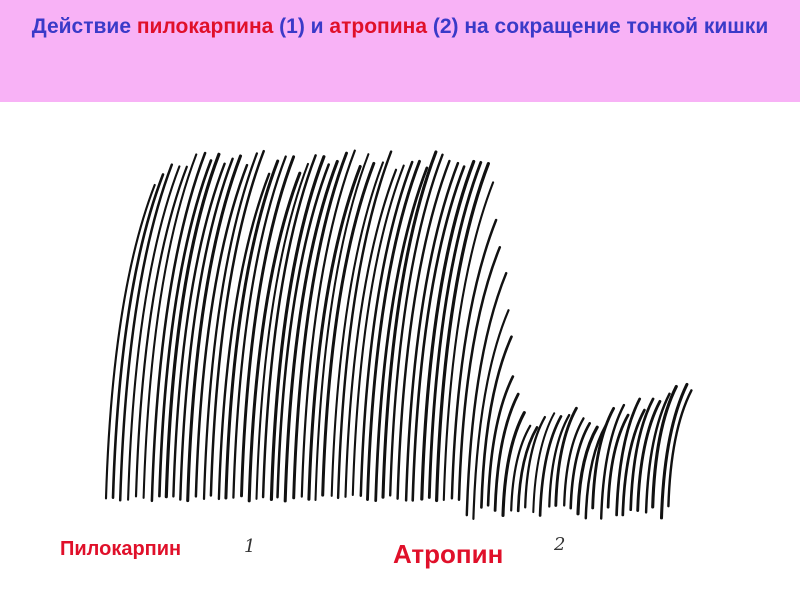  I want to click on title-part: (1) и, so click(301, 26).